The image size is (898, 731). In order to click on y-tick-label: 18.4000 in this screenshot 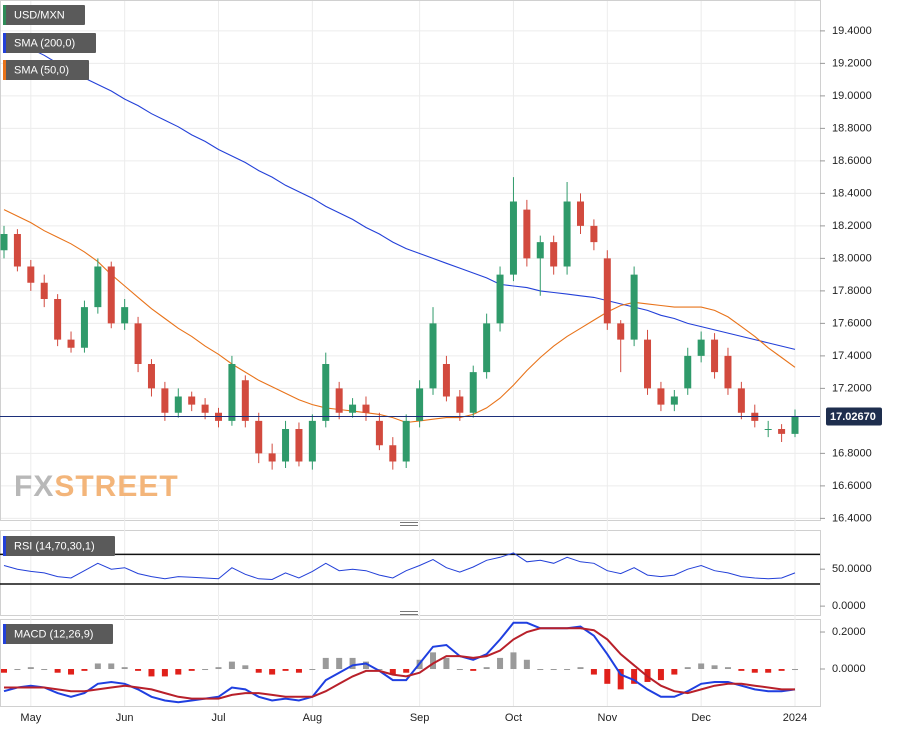, I will do `click(852, 193)`.